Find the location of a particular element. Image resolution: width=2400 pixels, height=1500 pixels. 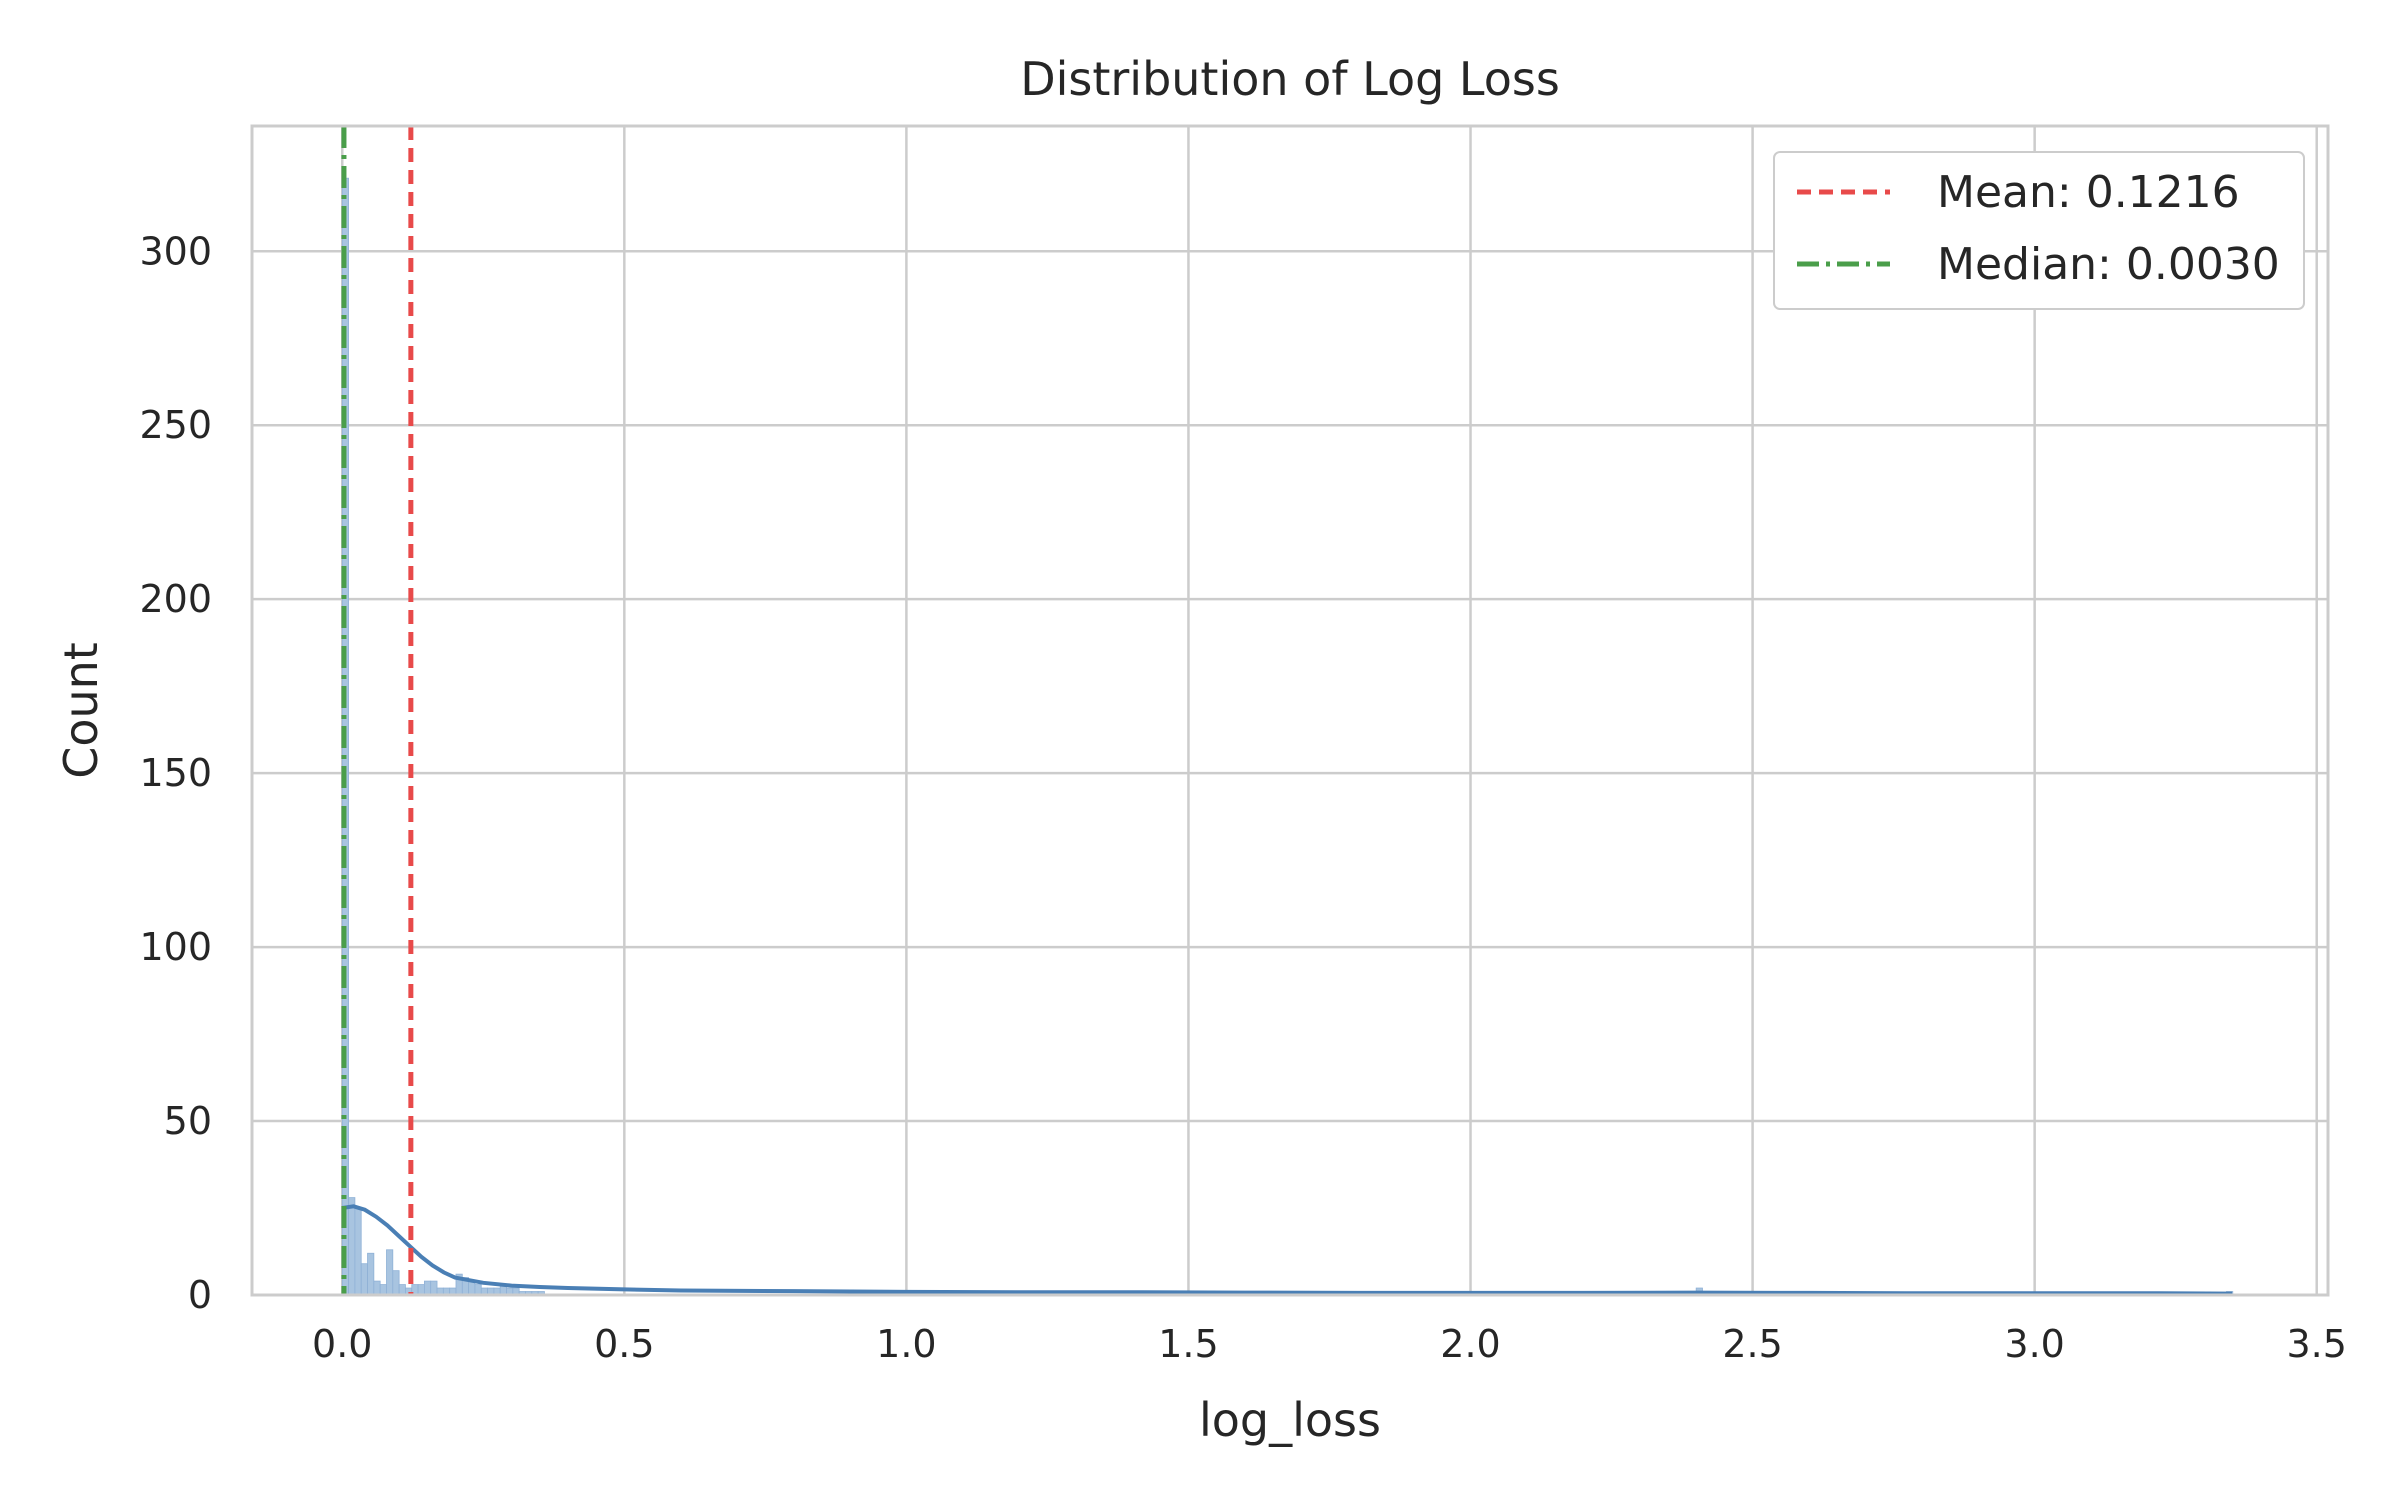

reference-lines is located at coordinates (377, 710).